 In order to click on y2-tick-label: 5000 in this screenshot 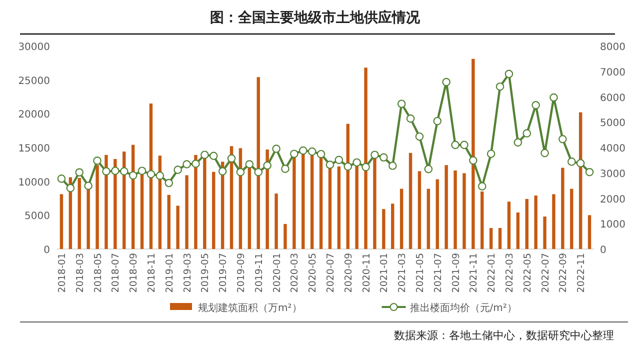, I will do `click(613, 124)`.